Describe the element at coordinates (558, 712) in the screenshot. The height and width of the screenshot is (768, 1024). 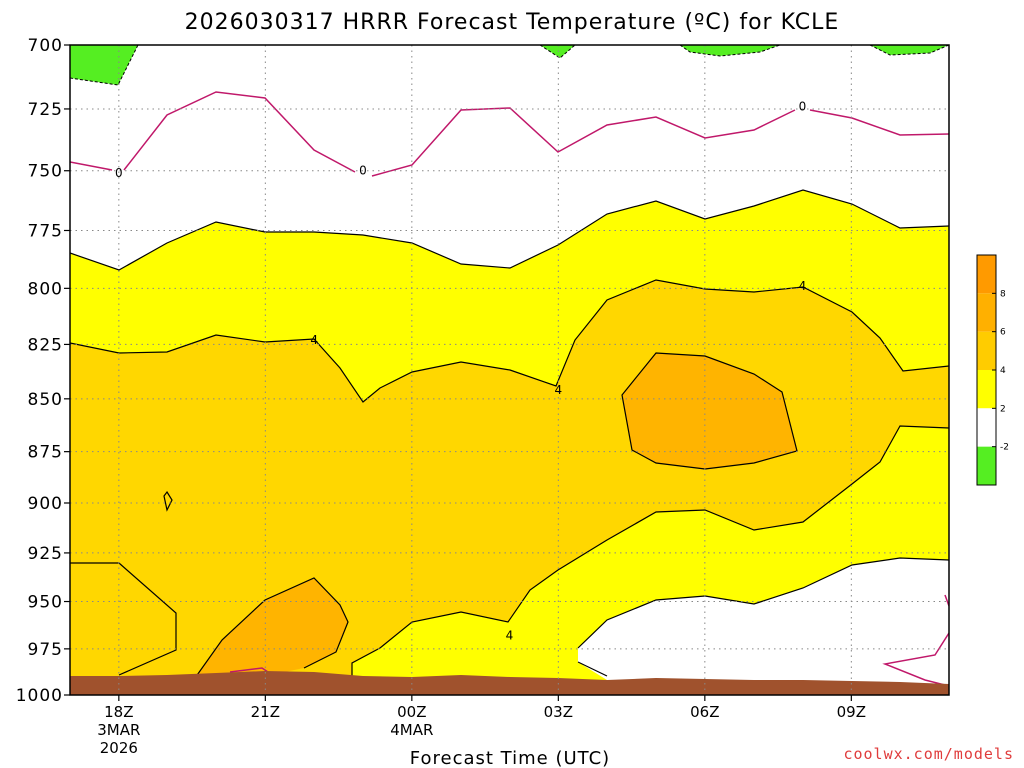
I see `x-tick-label: 03Z` at that location.